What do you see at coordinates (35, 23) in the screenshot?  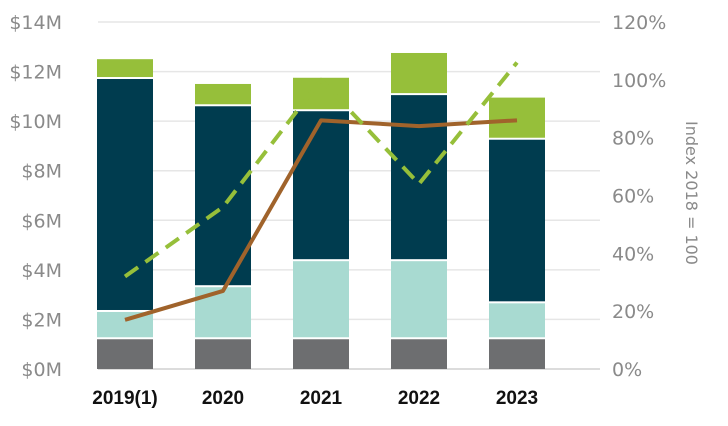 I see `left-tick-label: $14M` at bounding box center [35, 23].